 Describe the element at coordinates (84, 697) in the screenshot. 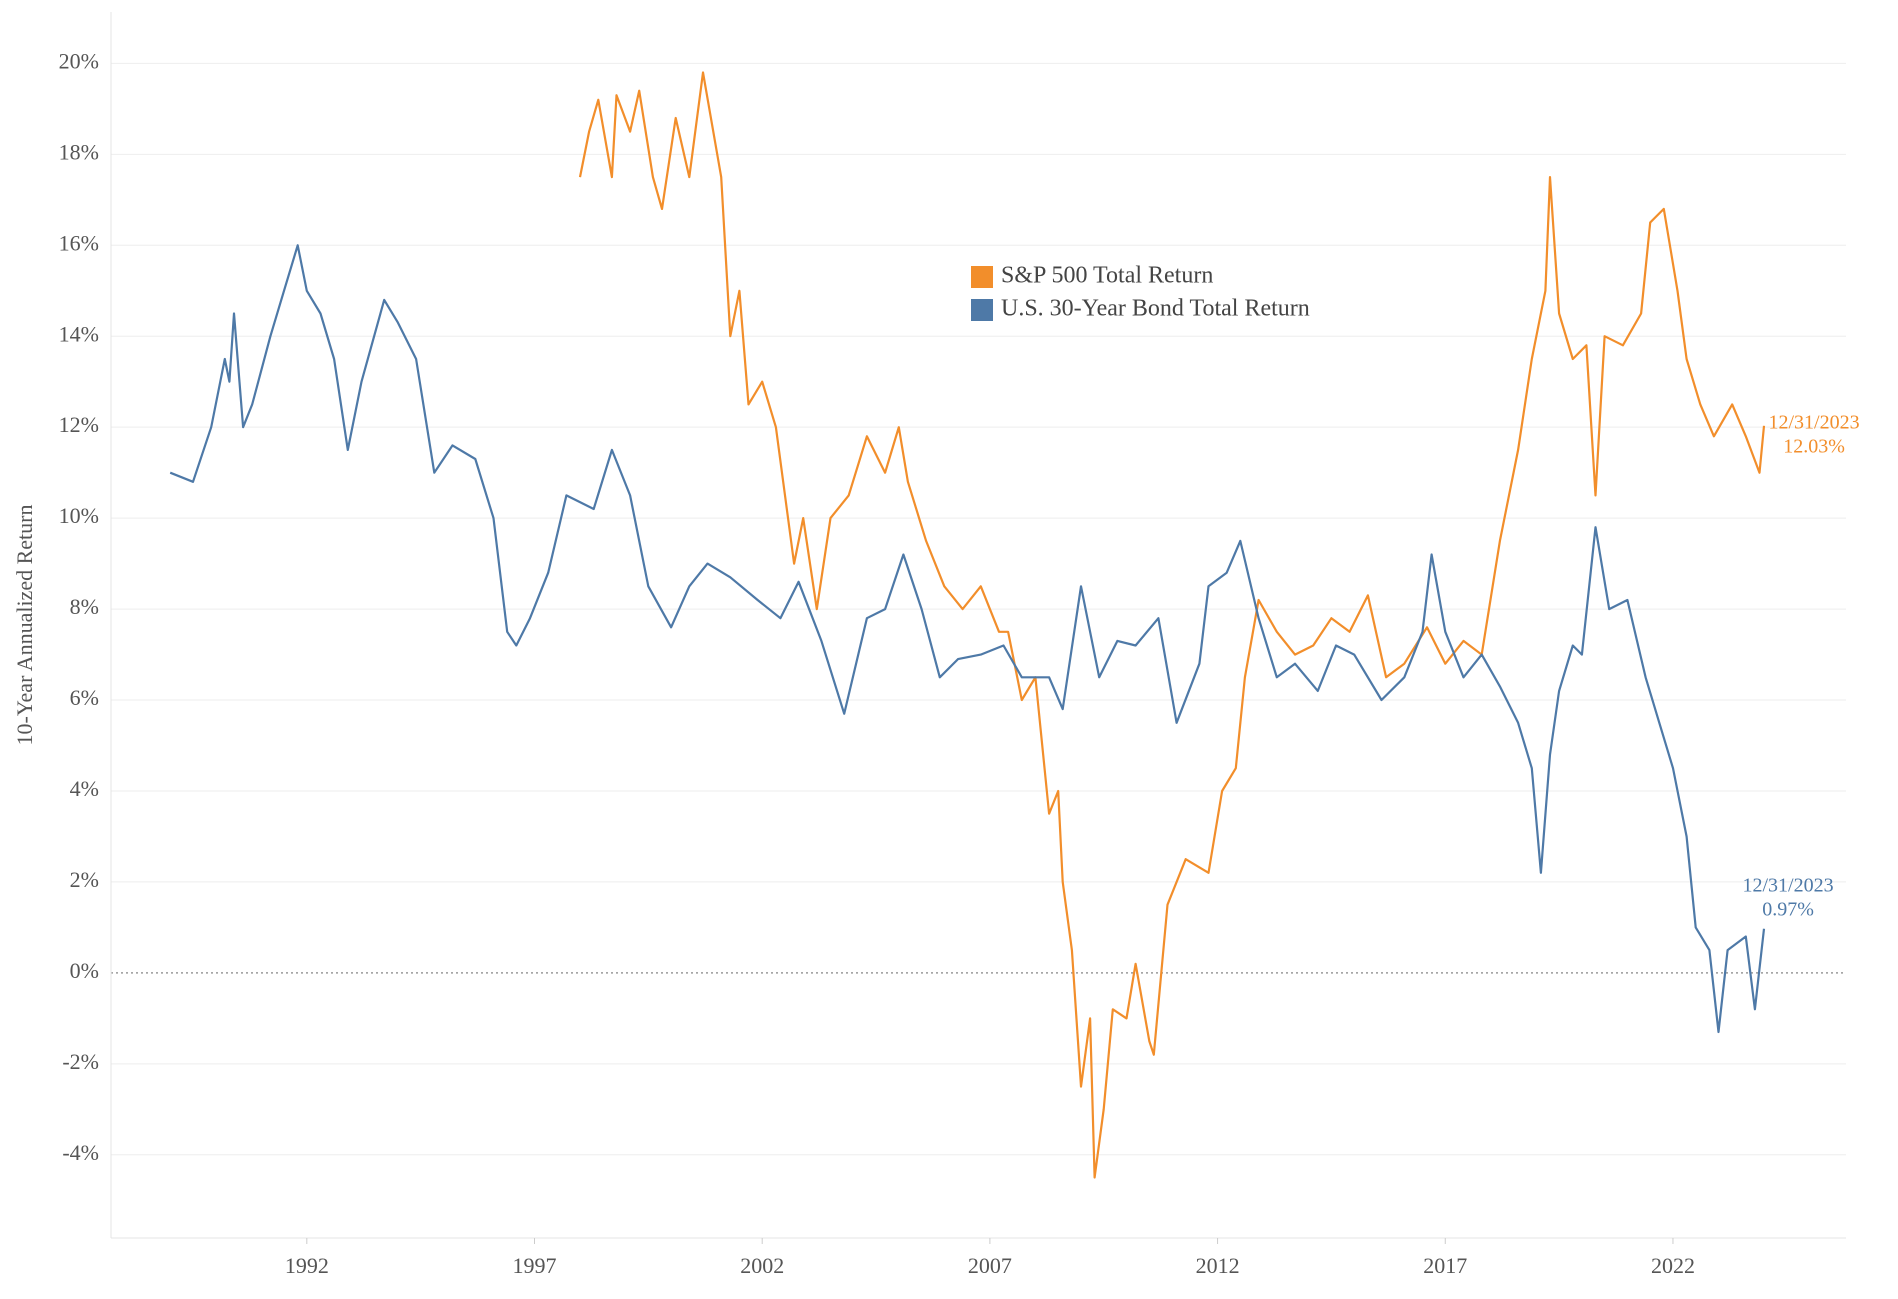

I see `y-tick-label: 6%` at that location.